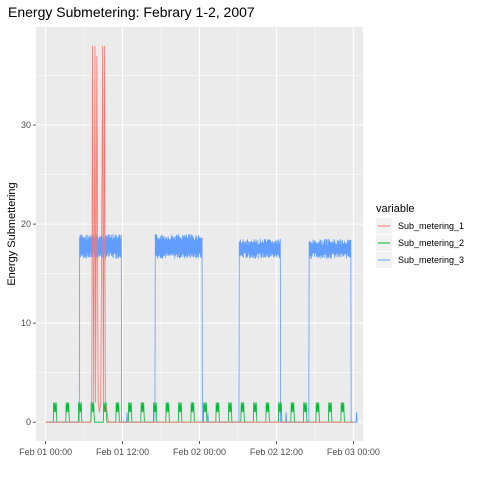  I want to click on x-tick-label: Feb 01 12:00, so click(122, 452).